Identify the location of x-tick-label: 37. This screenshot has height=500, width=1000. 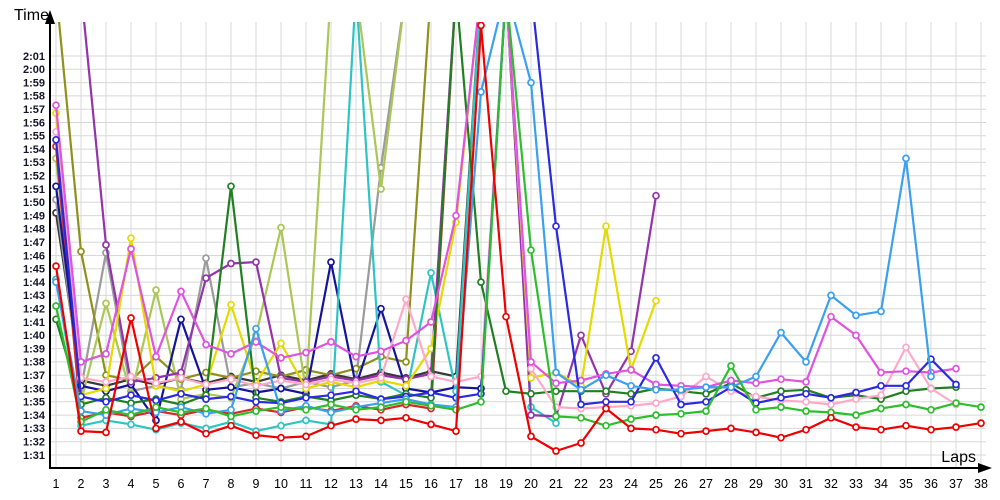
(956, 484).